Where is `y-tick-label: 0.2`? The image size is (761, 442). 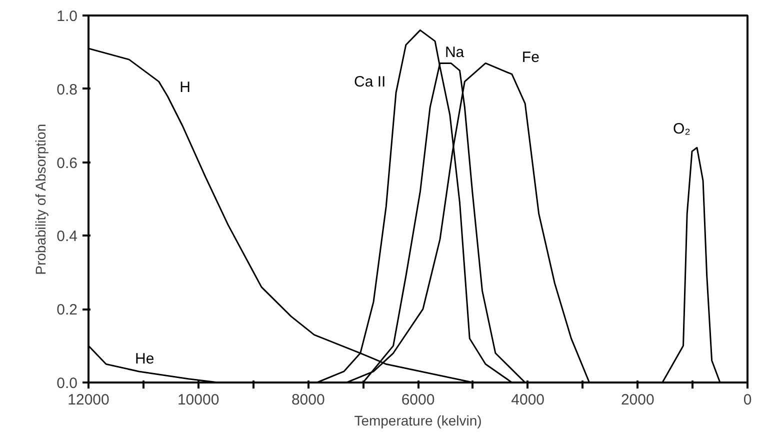
y-tick-label: 0.2 is located at coordinates (67, 310).